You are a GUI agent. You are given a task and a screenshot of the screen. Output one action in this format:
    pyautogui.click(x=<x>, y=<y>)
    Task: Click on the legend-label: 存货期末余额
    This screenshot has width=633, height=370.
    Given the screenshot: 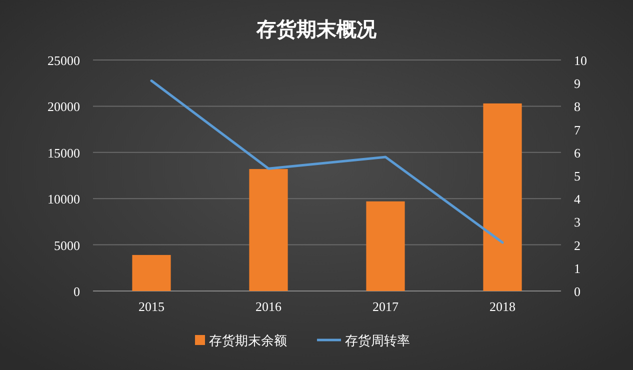 What is the action you would take?
    pyautogui.click(x=248, y=340)
    